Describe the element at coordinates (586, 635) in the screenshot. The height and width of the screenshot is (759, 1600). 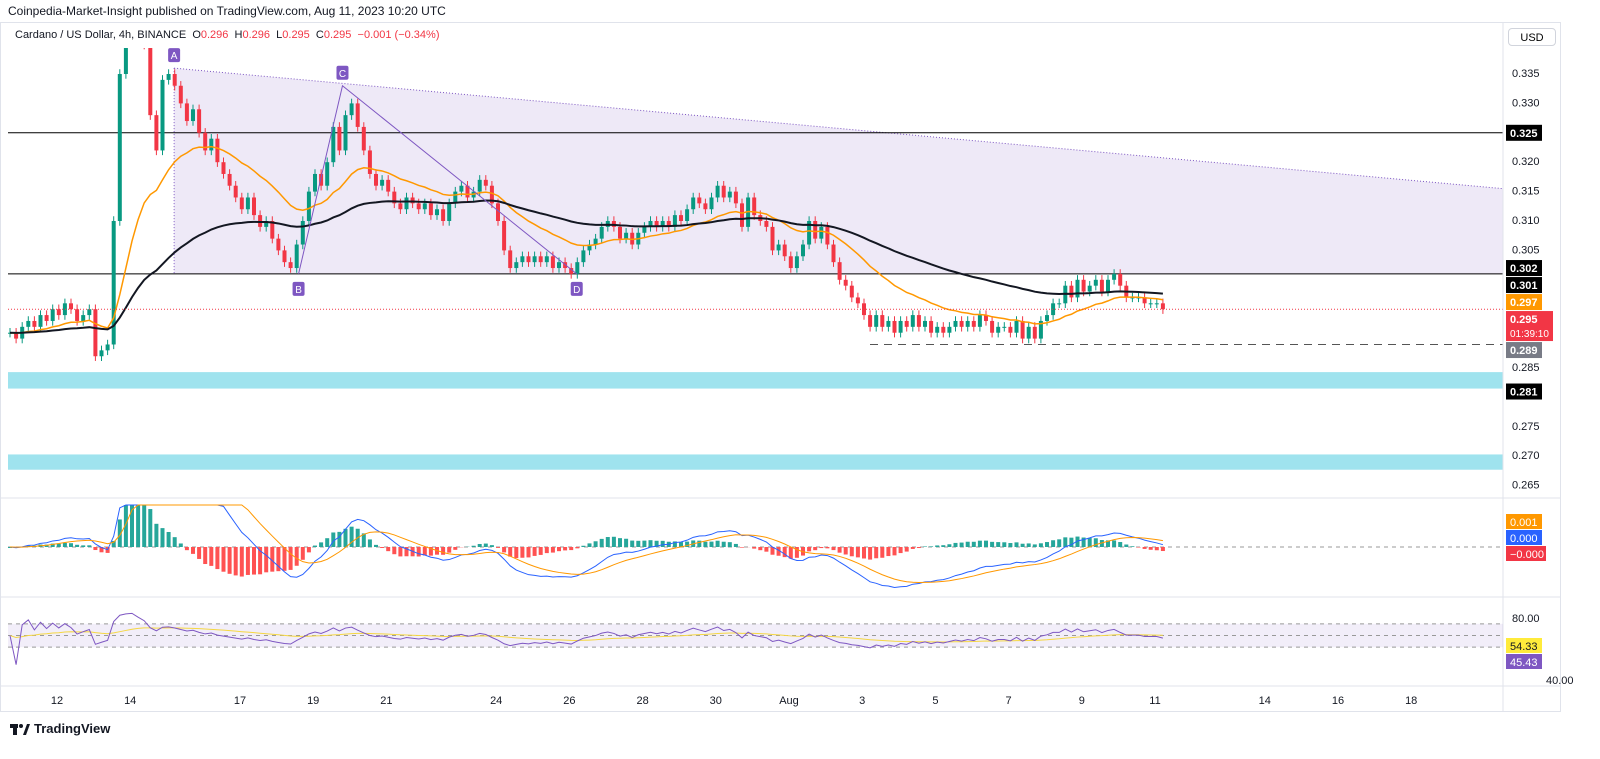
I see `rsi-ma-line` at that location.